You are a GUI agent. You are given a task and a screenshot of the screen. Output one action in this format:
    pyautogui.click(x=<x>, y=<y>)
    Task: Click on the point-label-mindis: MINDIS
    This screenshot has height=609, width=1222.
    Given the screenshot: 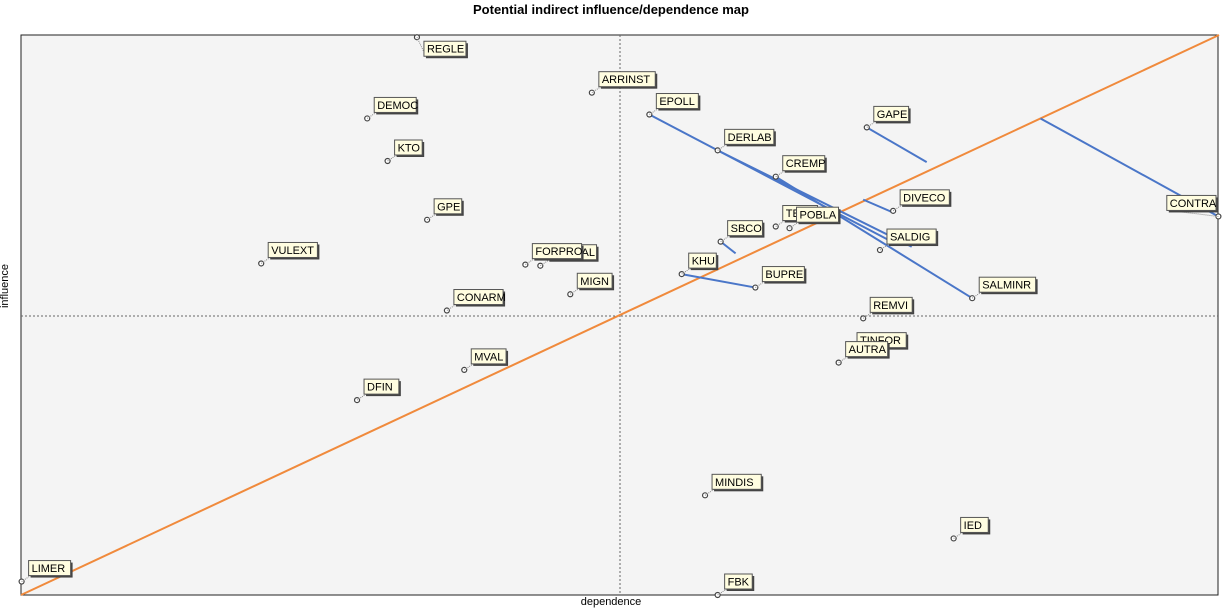 What is the action you would take?
    pyautogui.click(x=734, y=483)
    